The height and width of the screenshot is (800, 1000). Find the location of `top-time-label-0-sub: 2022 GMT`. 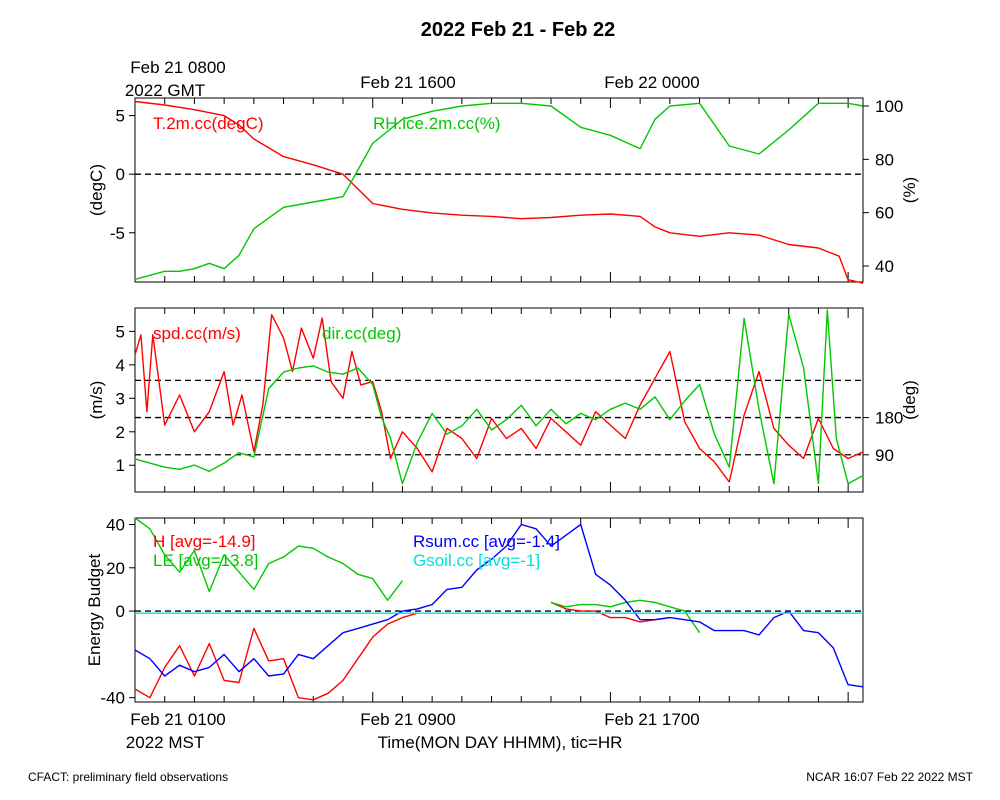

top-time-label-0-sub: 2022 GMT is located at coordinates (165, 90).